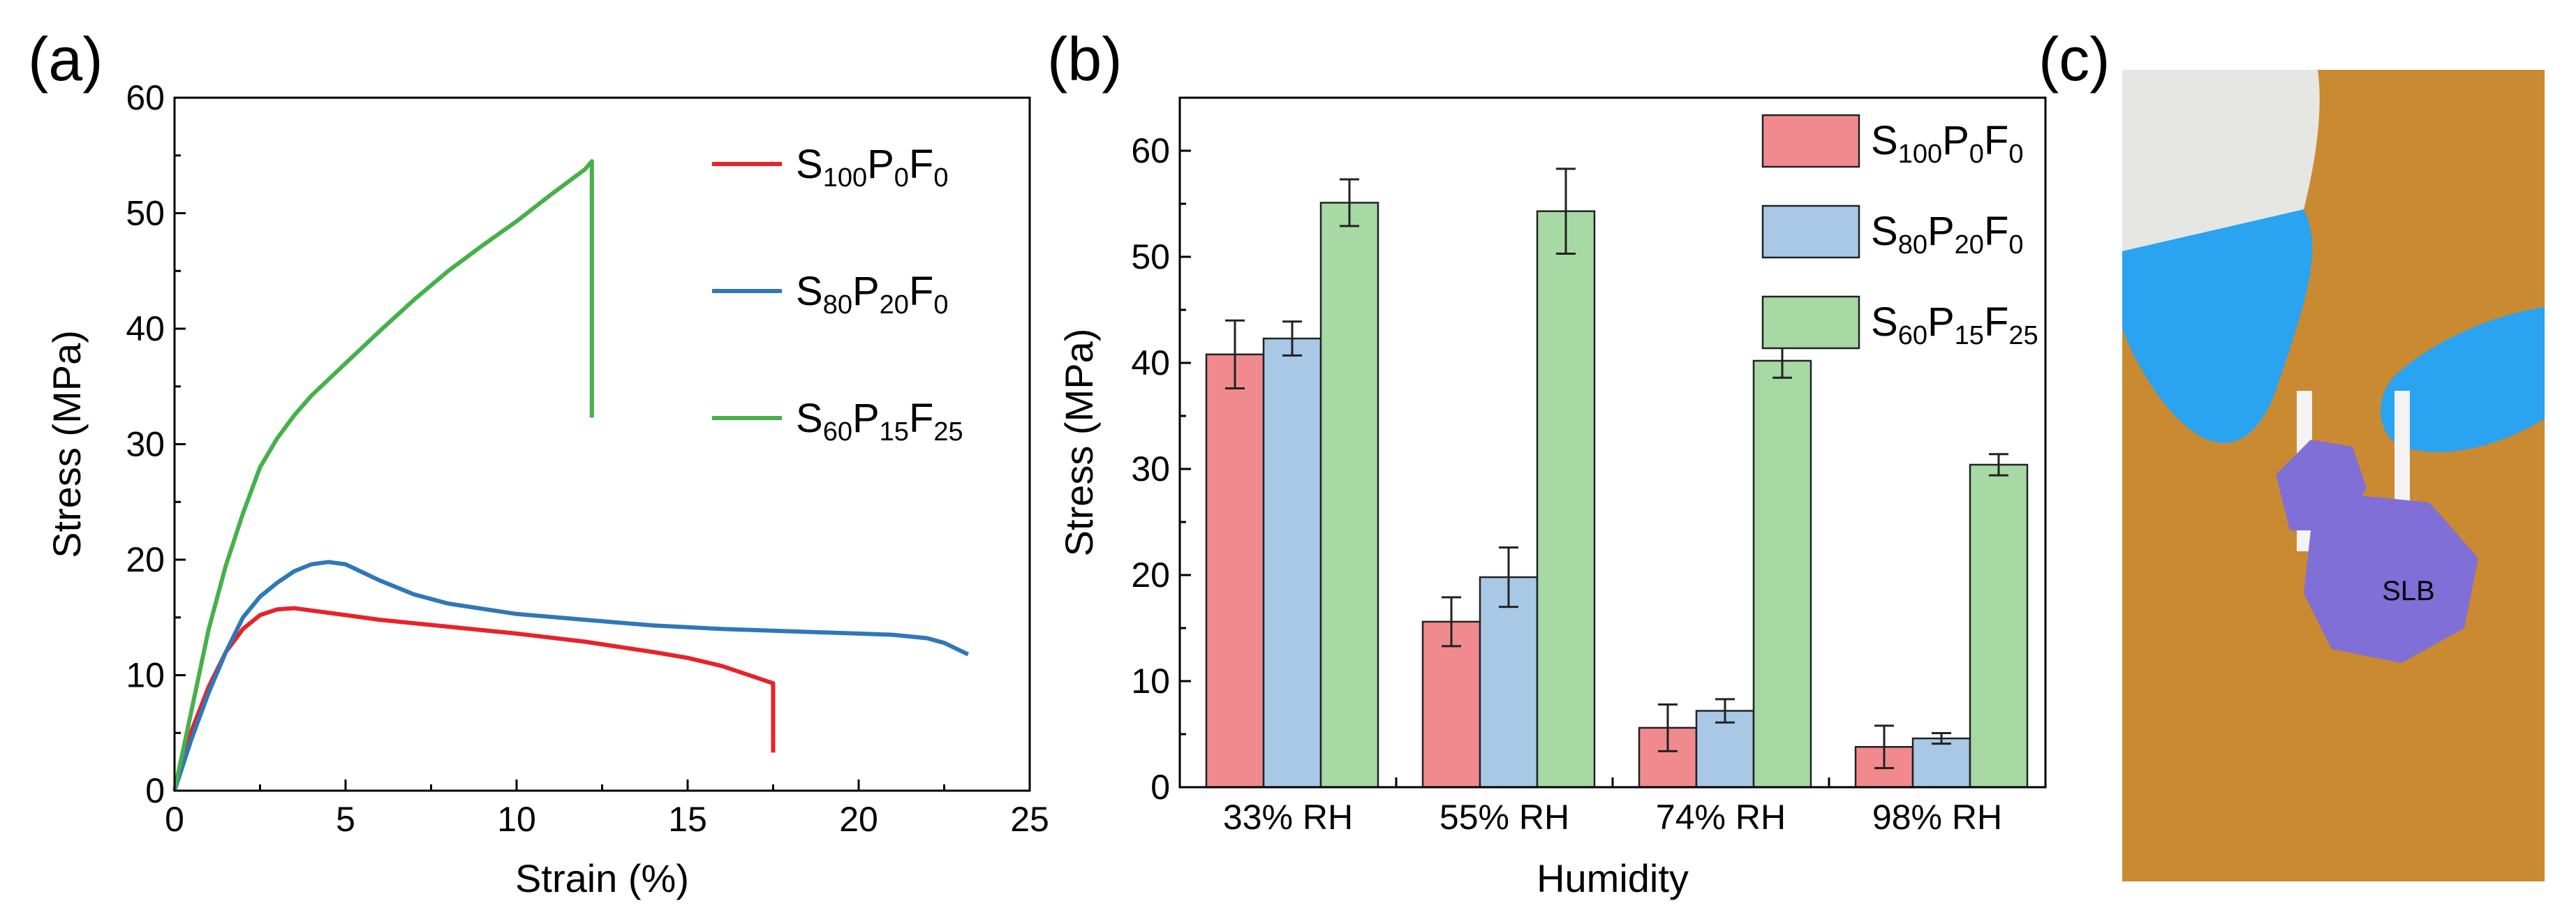 The height and width of the screenshot is (917, 2576). Describe the element at coordinates (2221, 167) in the screenshot. I see `photo-sleeve` at that location.